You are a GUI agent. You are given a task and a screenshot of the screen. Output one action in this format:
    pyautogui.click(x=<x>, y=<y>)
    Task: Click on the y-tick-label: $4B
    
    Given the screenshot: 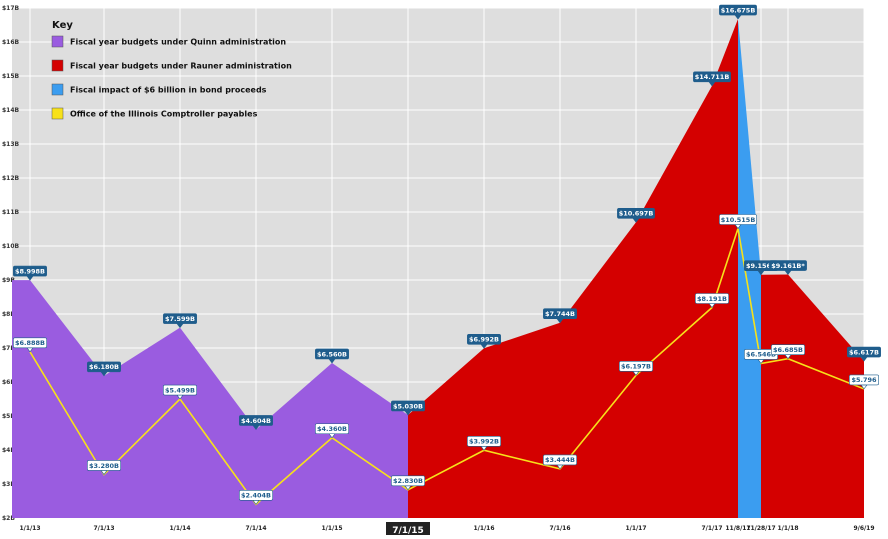 What is the action you would take?
    pyautogui.click(x=8, y=450)
    